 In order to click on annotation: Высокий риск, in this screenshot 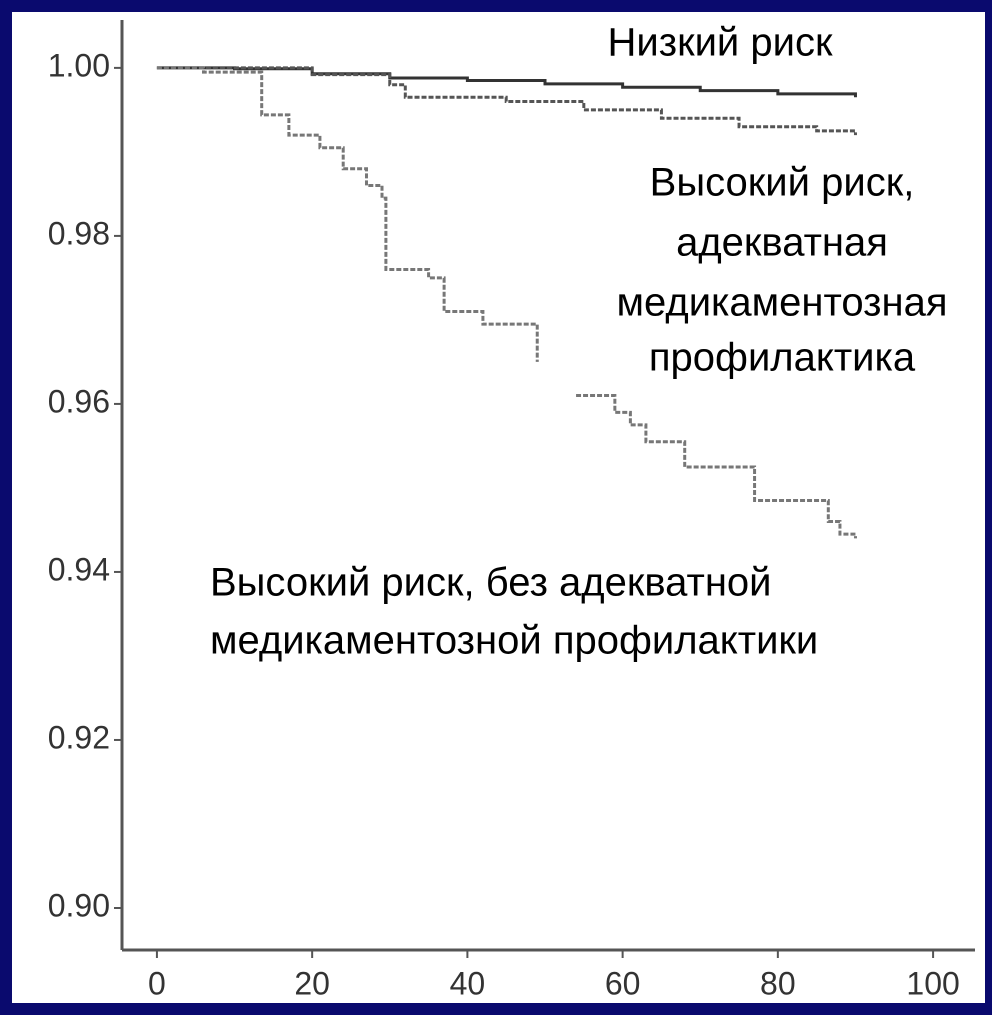, I will do `click(782, 183)`.